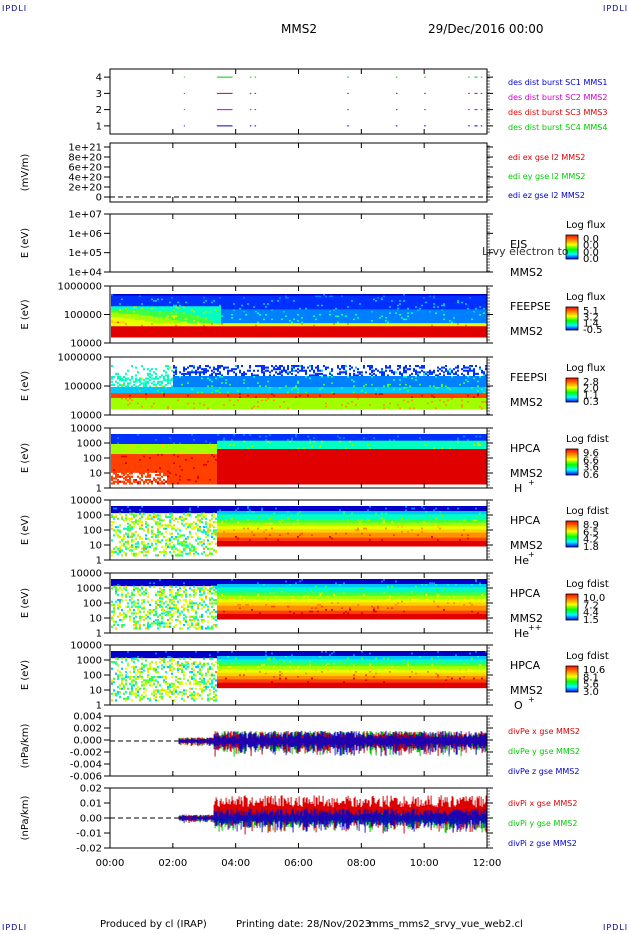  What do you see at coordinates (85, 148) in the screenshot?
I see `y-tick-label: 1e+21` at bounding box center [85, 148].